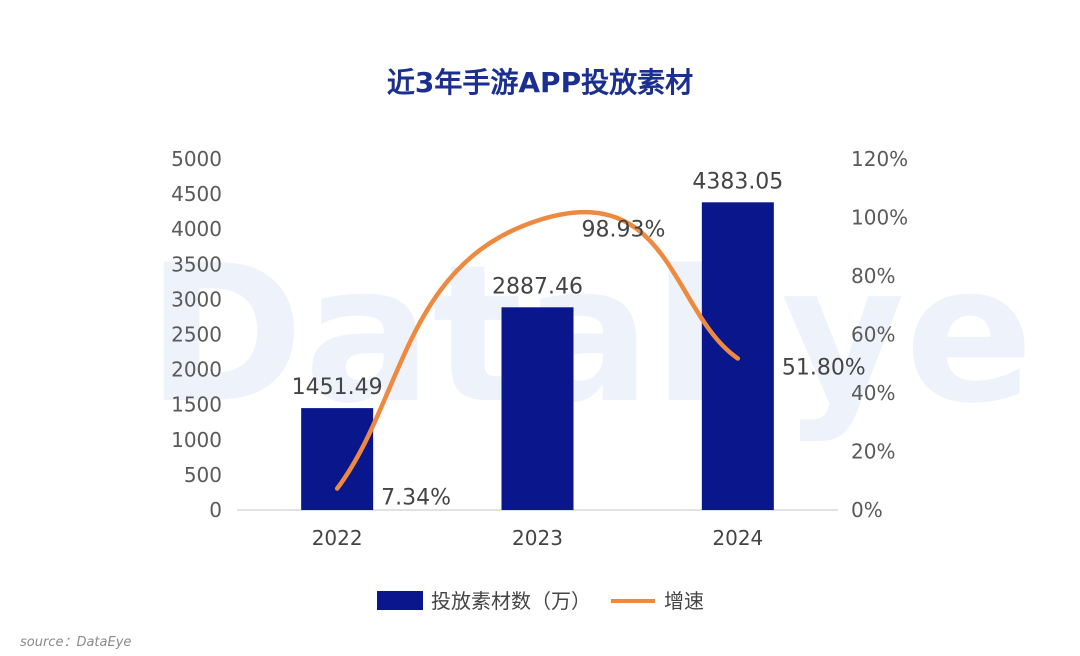  Describe the element at coordinates (196, 264) in the screenshot. I see `left-tick-label: 3500` at that location.